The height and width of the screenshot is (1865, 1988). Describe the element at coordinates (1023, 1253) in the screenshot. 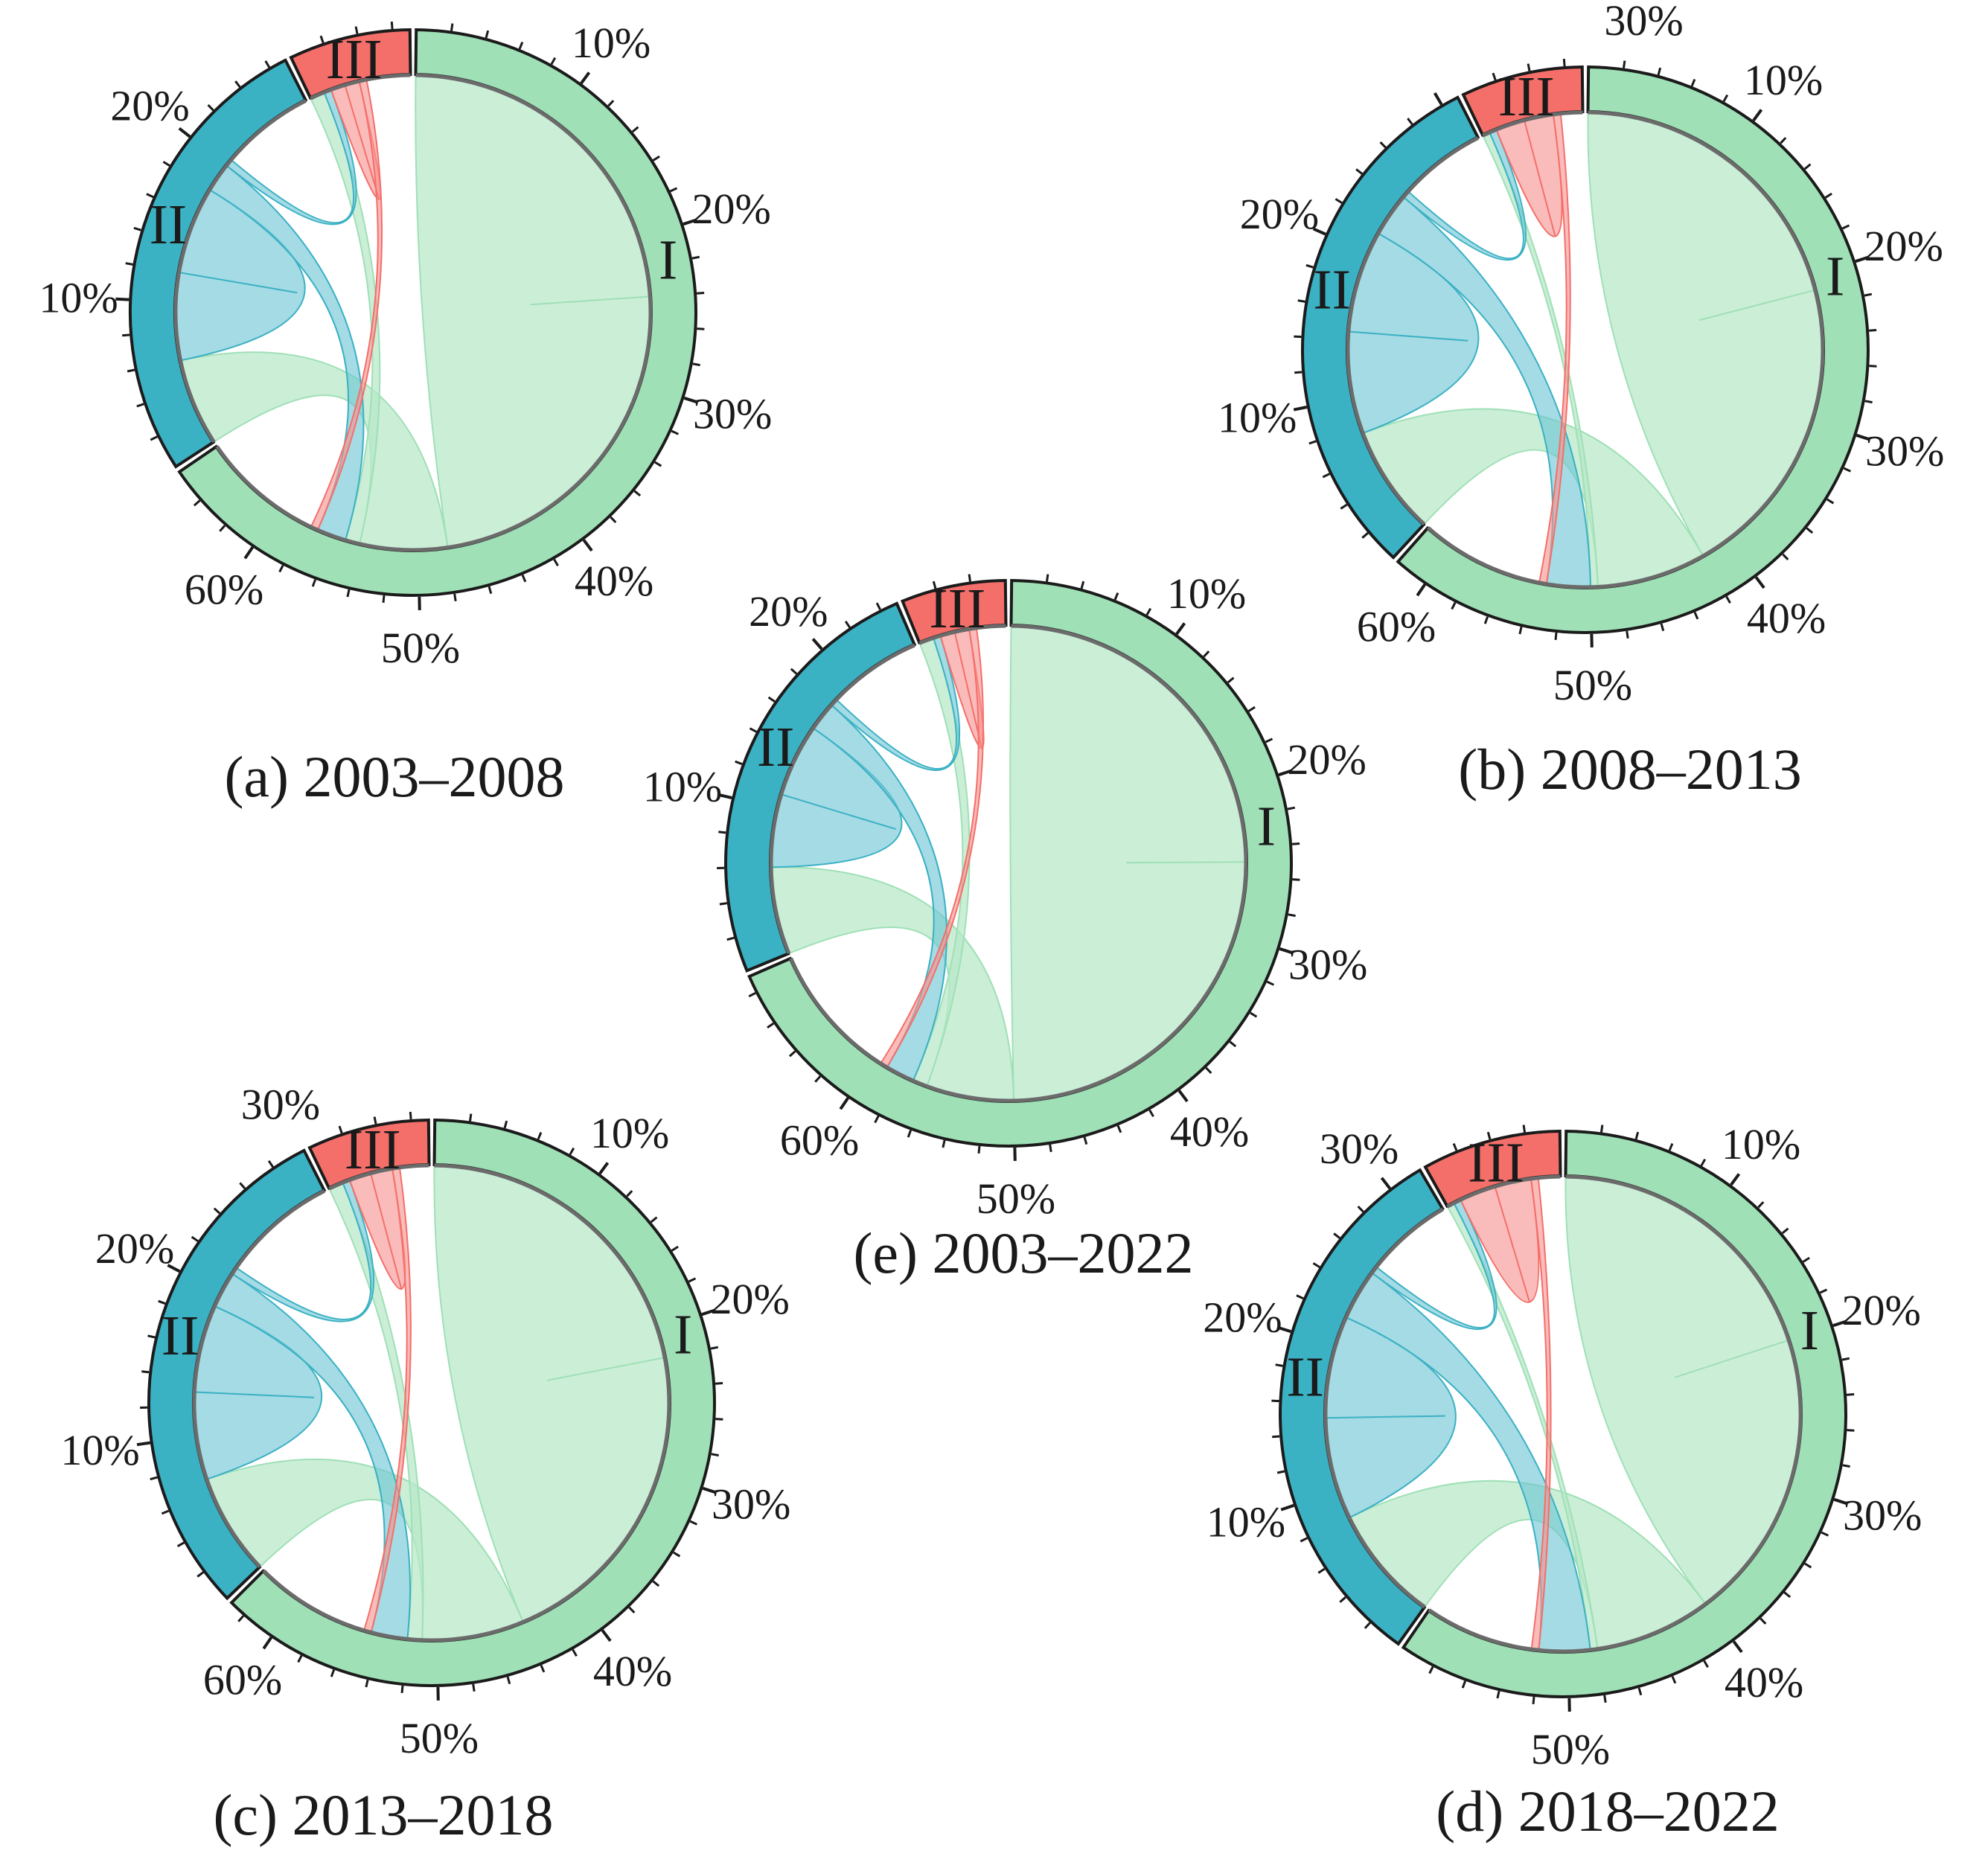

I see `panel-caption: (e) 2003–2022` at that location.